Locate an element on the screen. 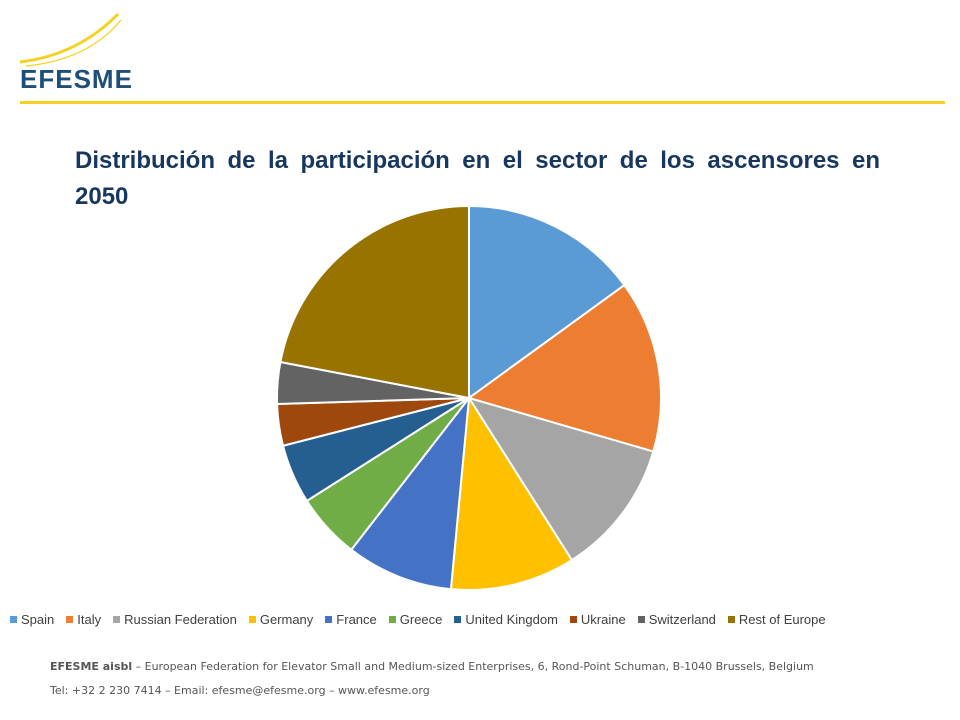 The height and width of the screenshot is (720, 960). legend-label: Spain is located at coordinates (38, 619).